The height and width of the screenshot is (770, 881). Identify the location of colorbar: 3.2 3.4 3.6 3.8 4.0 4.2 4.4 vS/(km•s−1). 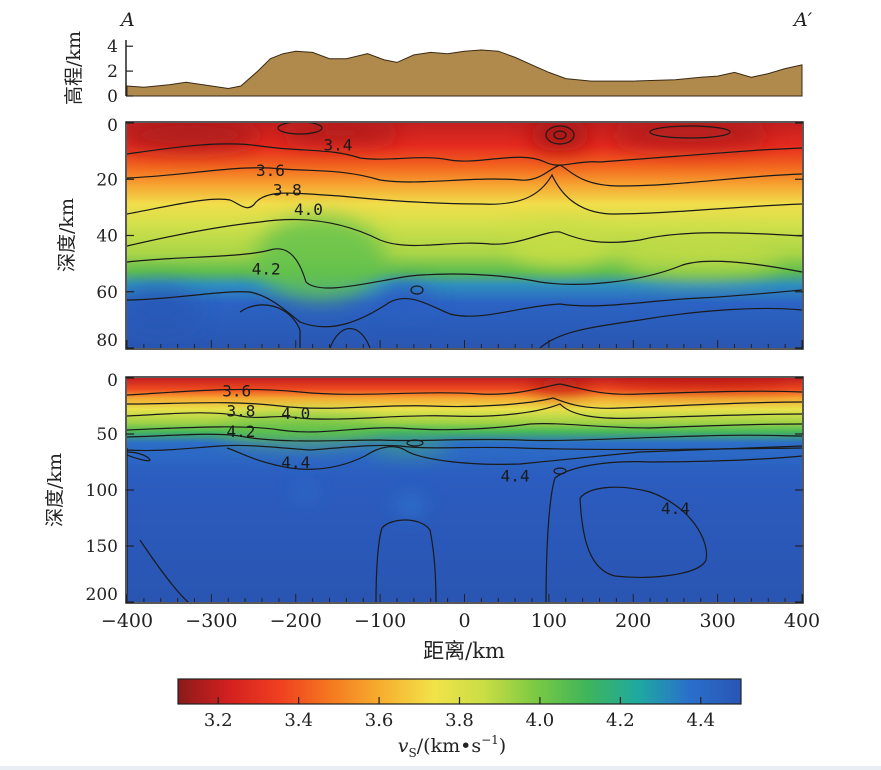
(459, 719).